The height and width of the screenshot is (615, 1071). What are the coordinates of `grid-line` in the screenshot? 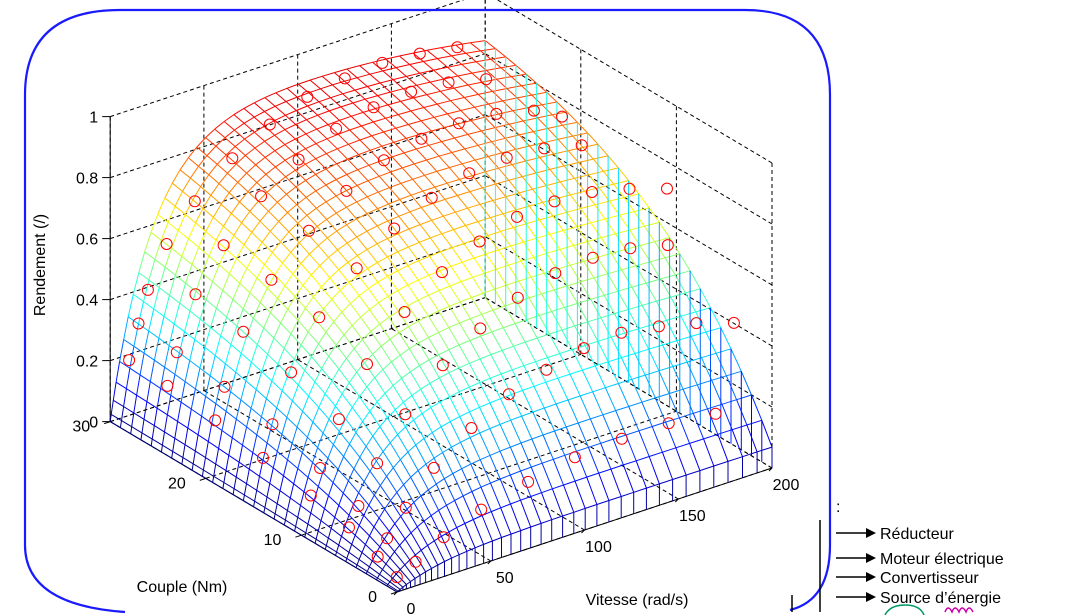 It's located at (298, 299).